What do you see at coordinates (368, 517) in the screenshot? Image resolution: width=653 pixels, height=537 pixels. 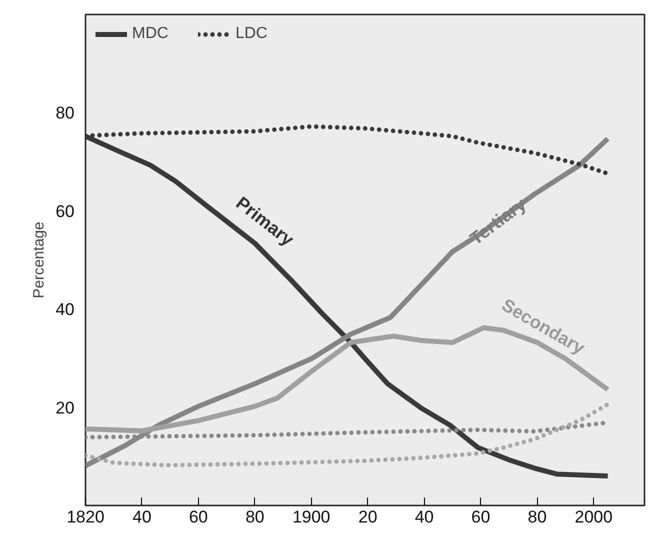 I see `x-tick-label: 20` at bounding box center [368, 517].